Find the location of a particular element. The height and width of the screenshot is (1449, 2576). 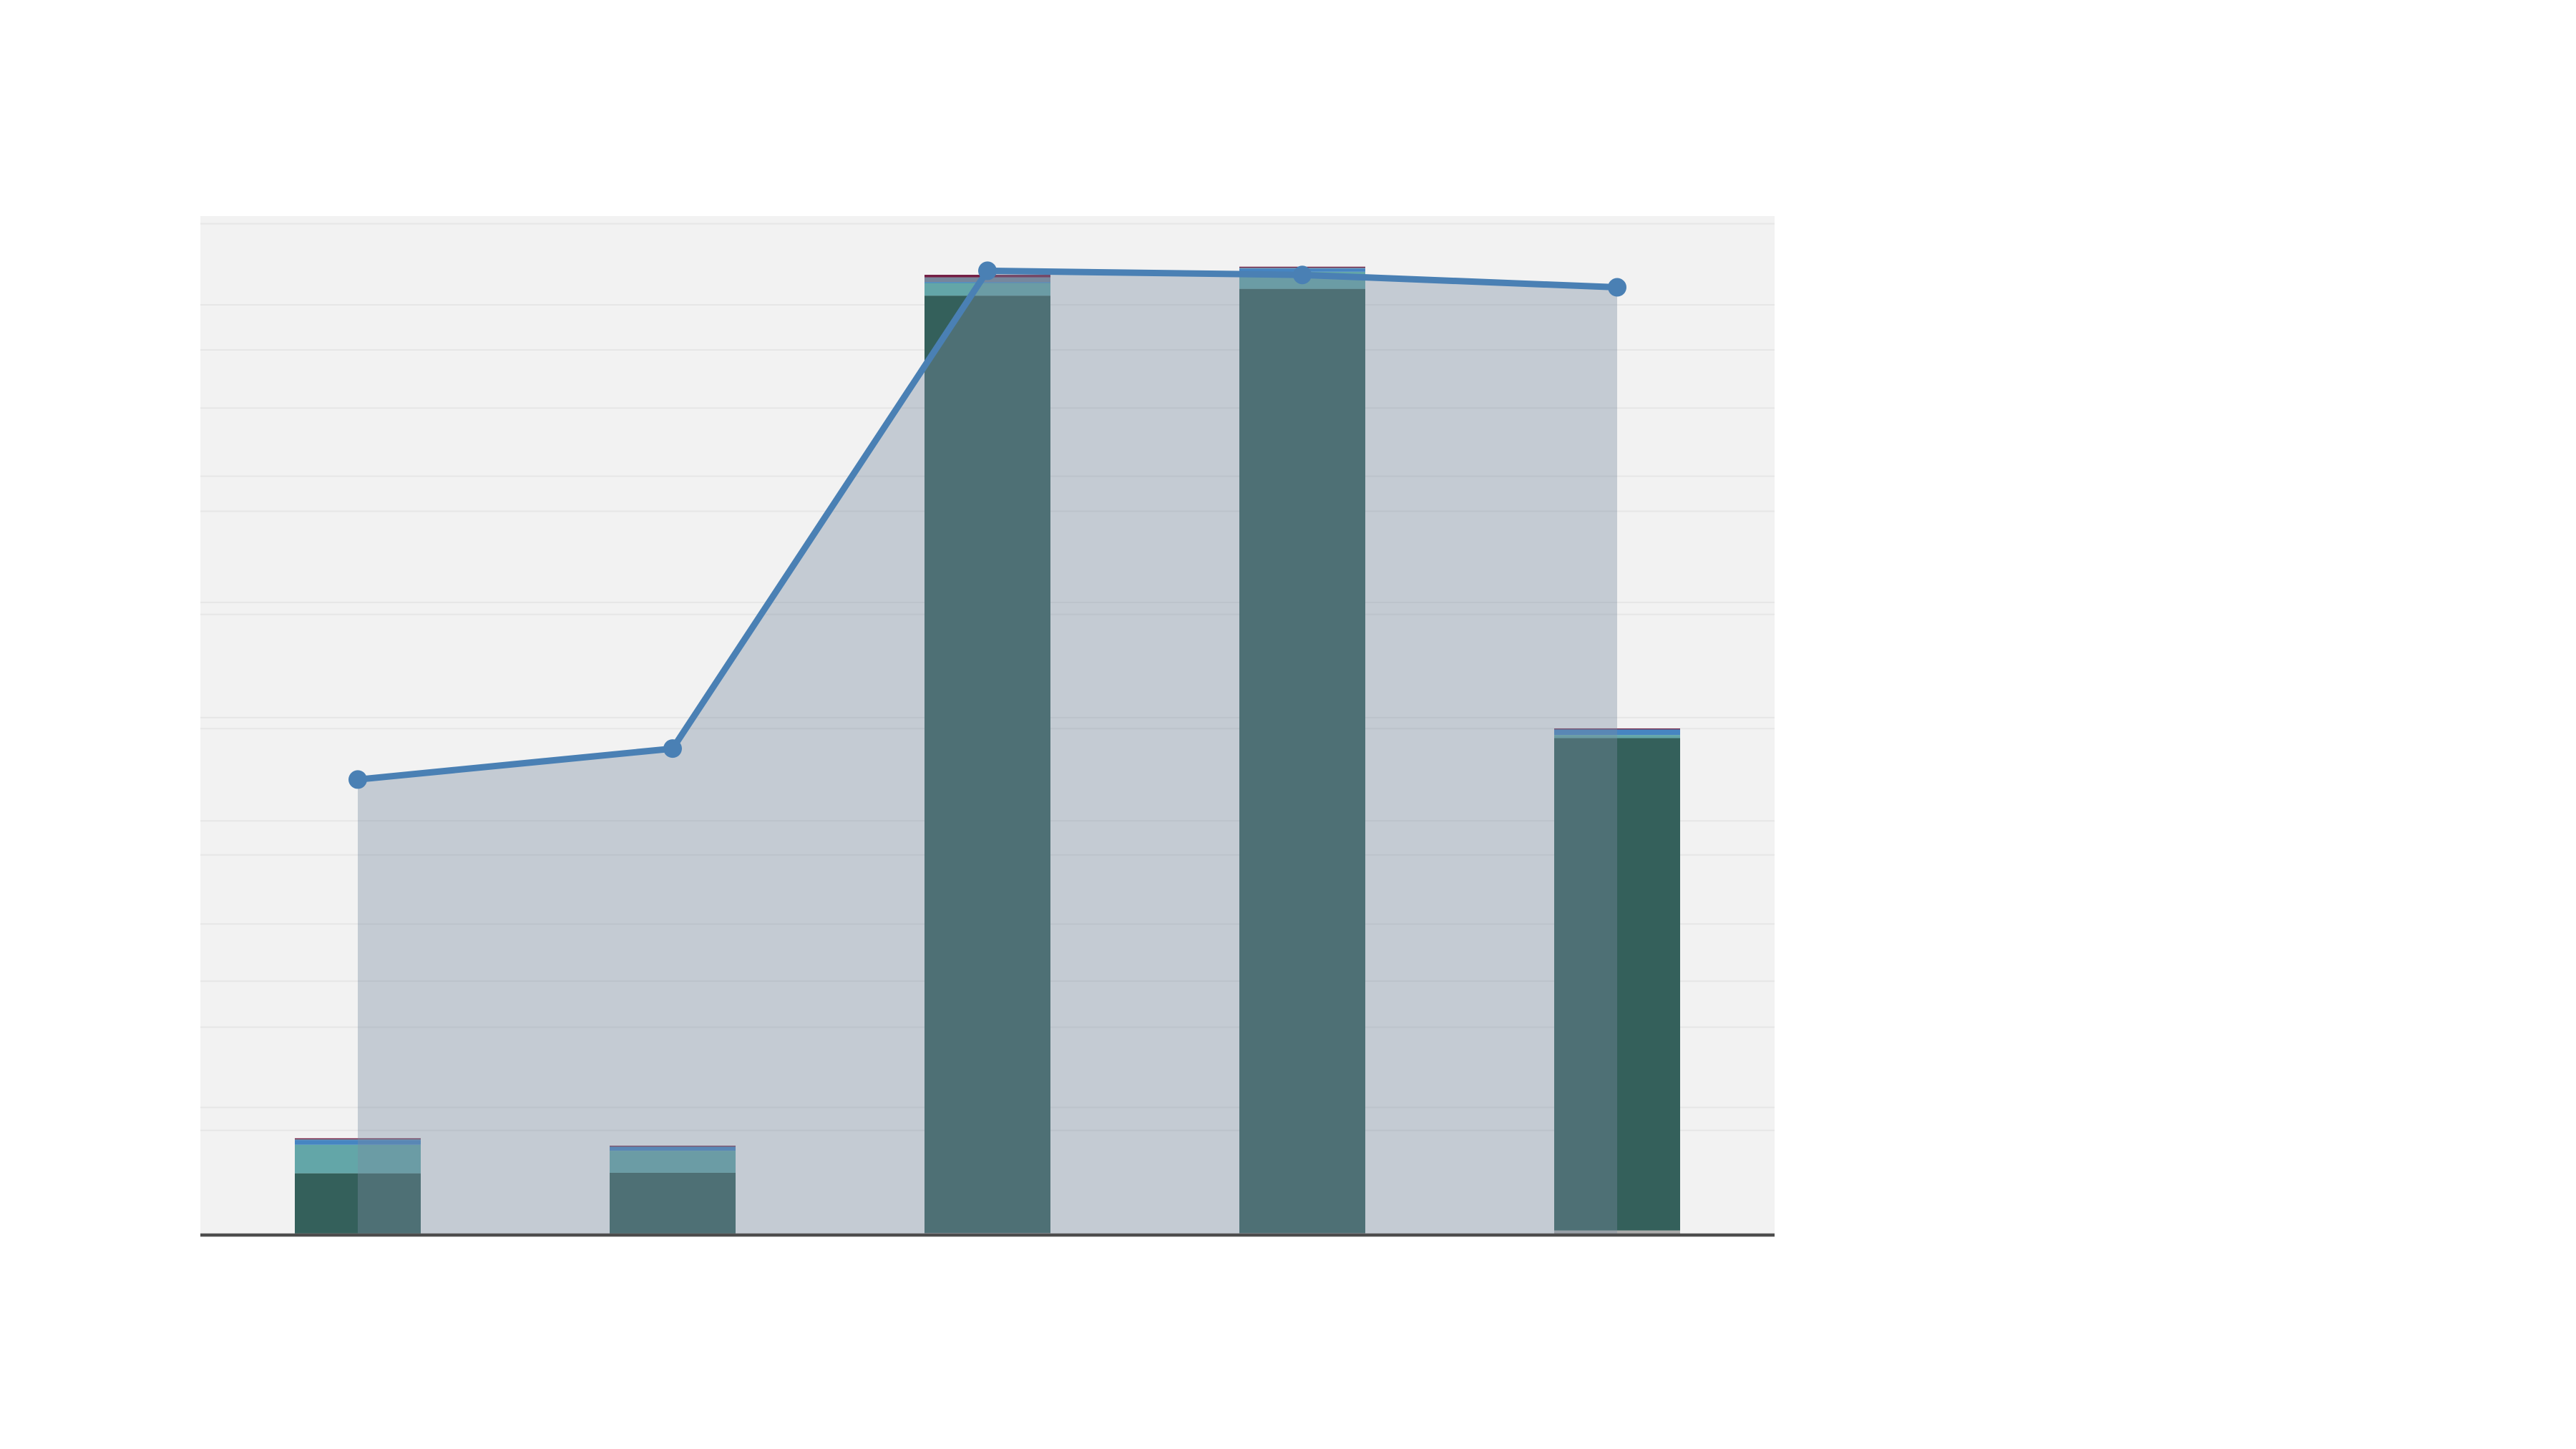

bar-2022 is located at coordinates (987, 754).